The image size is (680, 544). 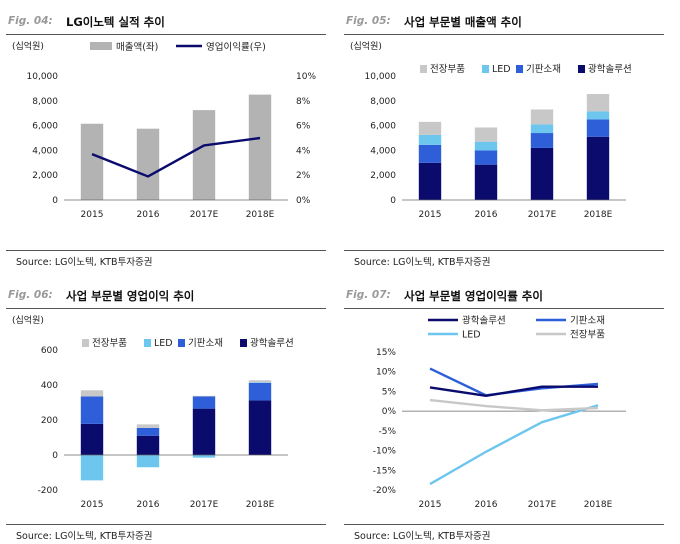 I want to click on y-tick-label: 8,000, so click(x=45, y=102).